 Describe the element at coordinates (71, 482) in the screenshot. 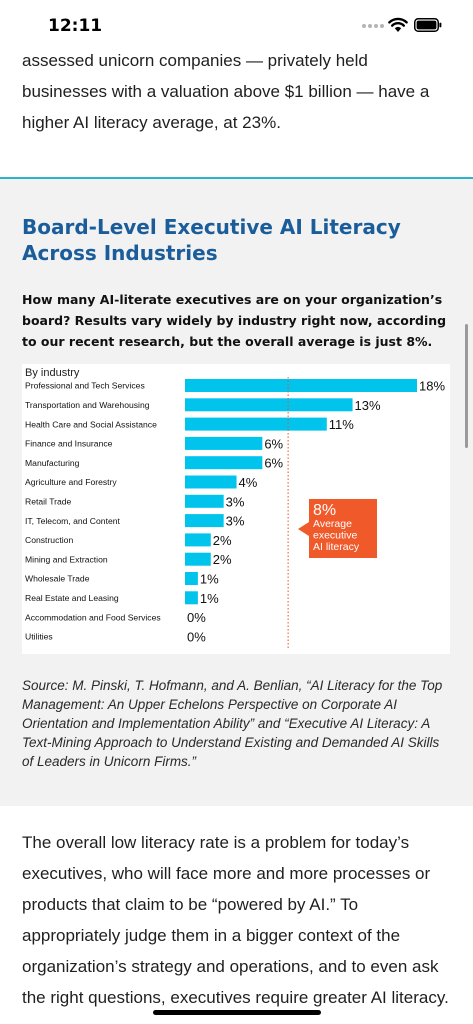

I see `category-label: Agriculture and Forestry` at that location.